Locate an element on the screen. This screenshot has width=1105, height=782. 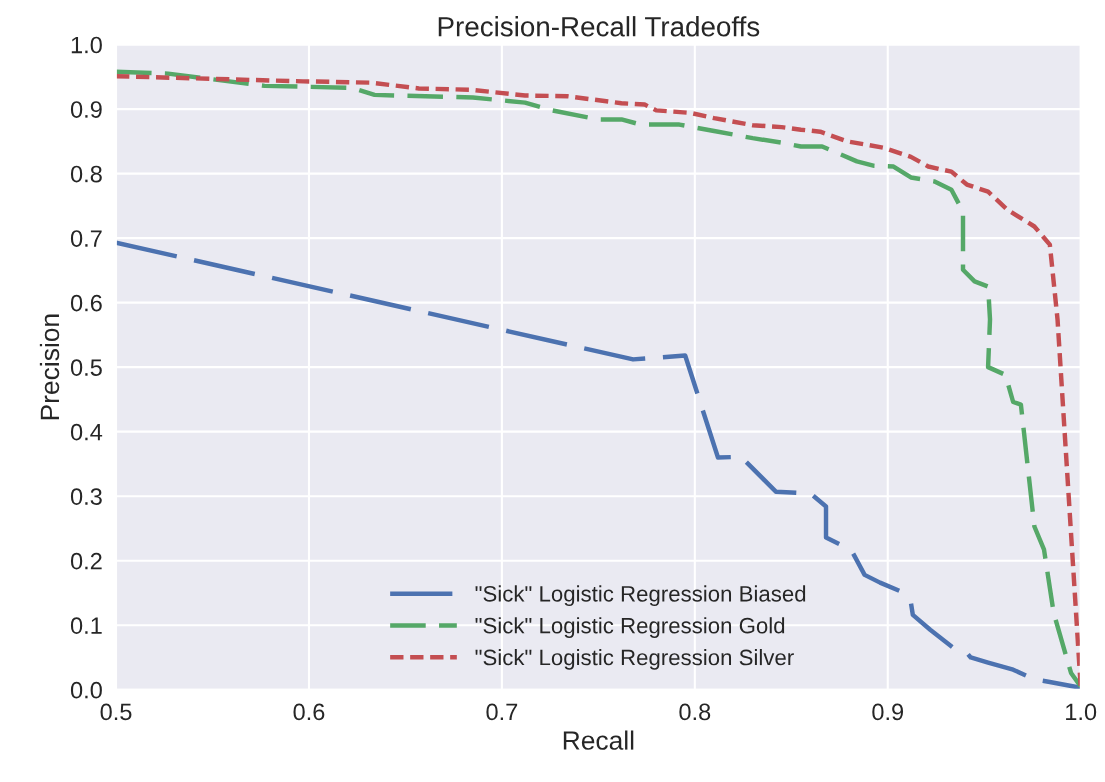
y-tick-label: 0.0 is located at coordinates (86, 690).